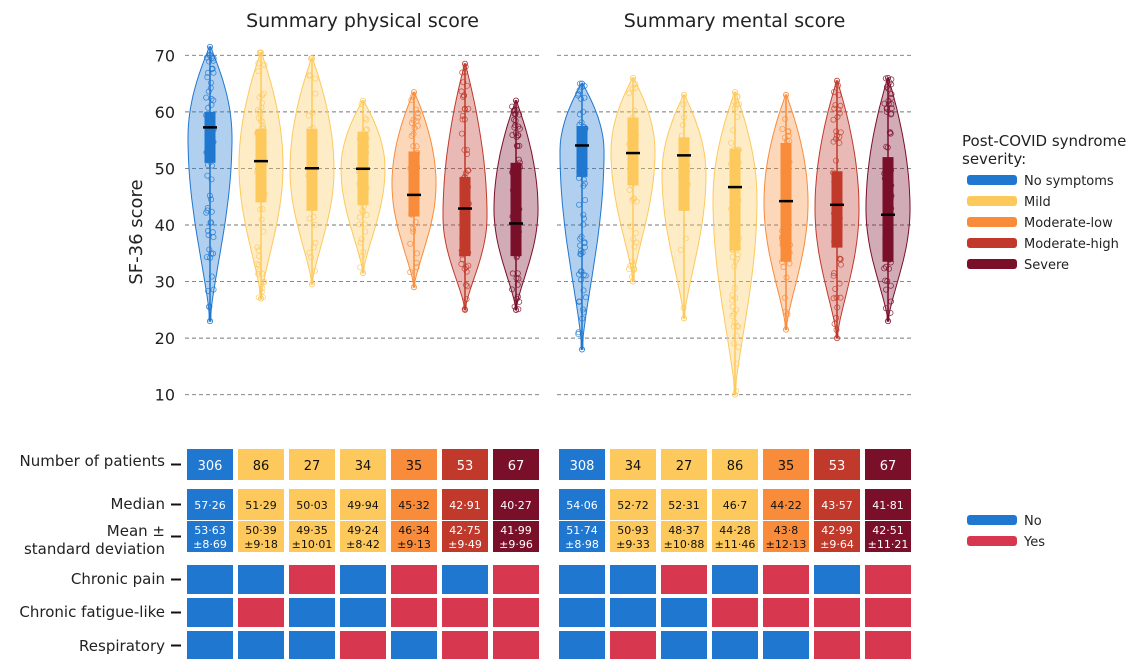 The height and width of the screenshot is (659, 1140). Describe the element at coordinates (165, 55) in the screenshot. I see `y-tick-70: 70` at that location.